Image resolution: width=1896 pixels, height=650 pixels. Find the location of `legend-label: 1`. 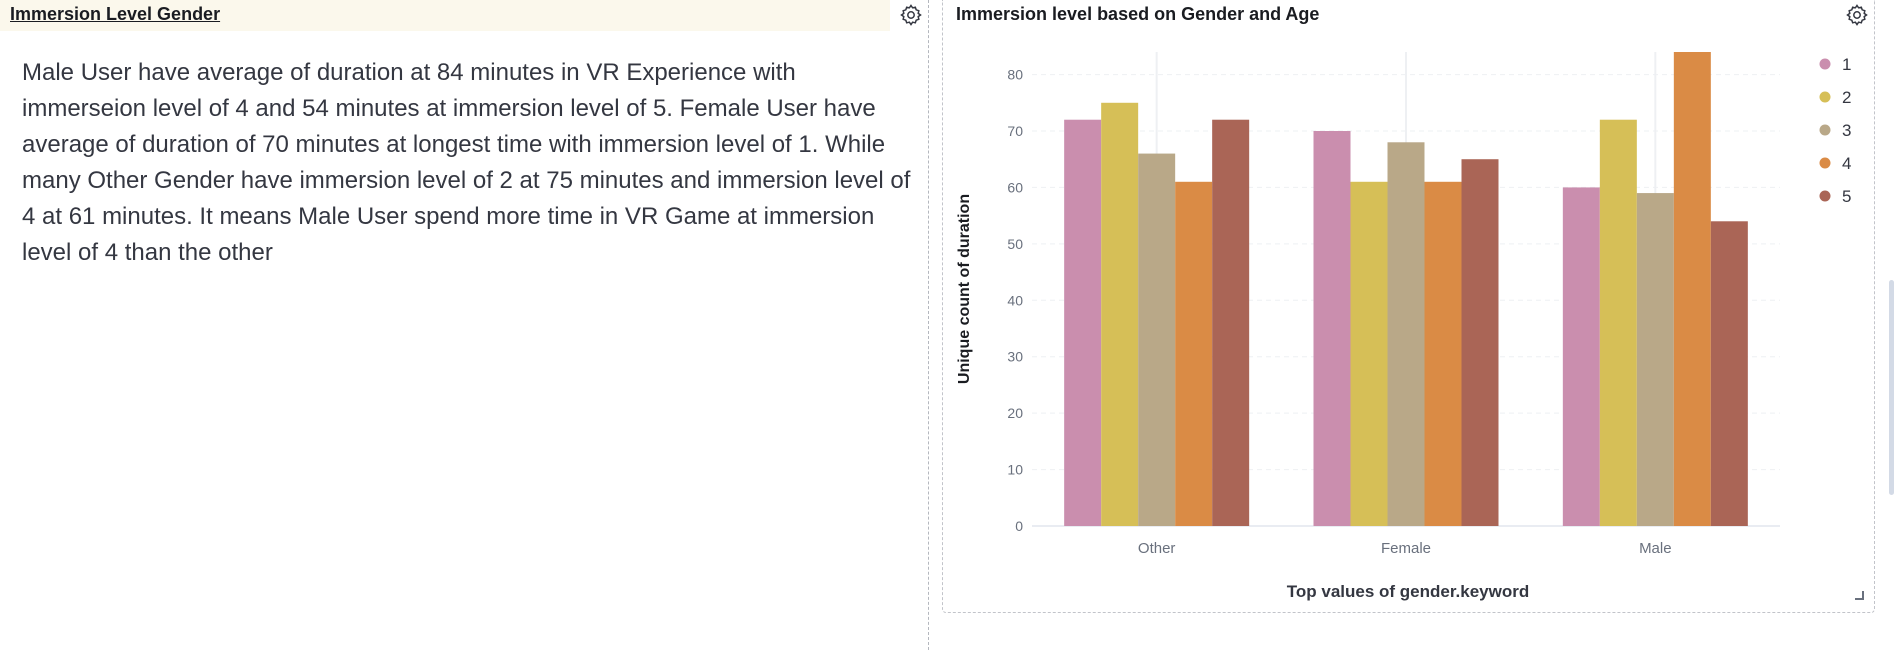

legend-label: 1 is located at coordinates (1846, 64).